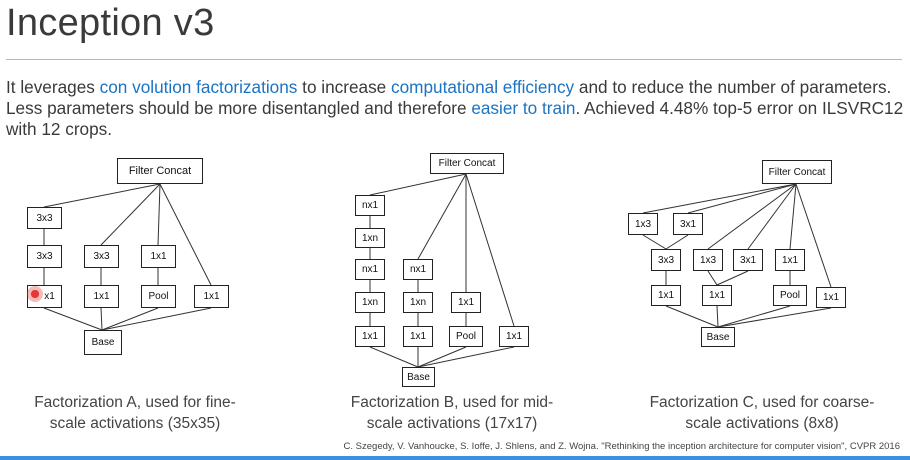  Describe the element at coordinates (370, 269) in the screenshot. I see `b-col1-node-3: nx1` at that location.